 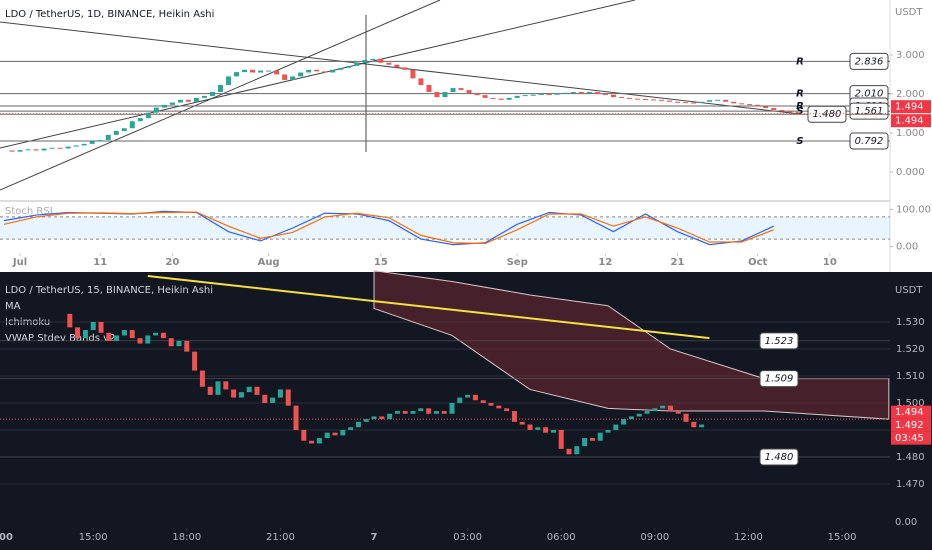 I want to click on x-tick-label: 11, so click(x=100, y=262).